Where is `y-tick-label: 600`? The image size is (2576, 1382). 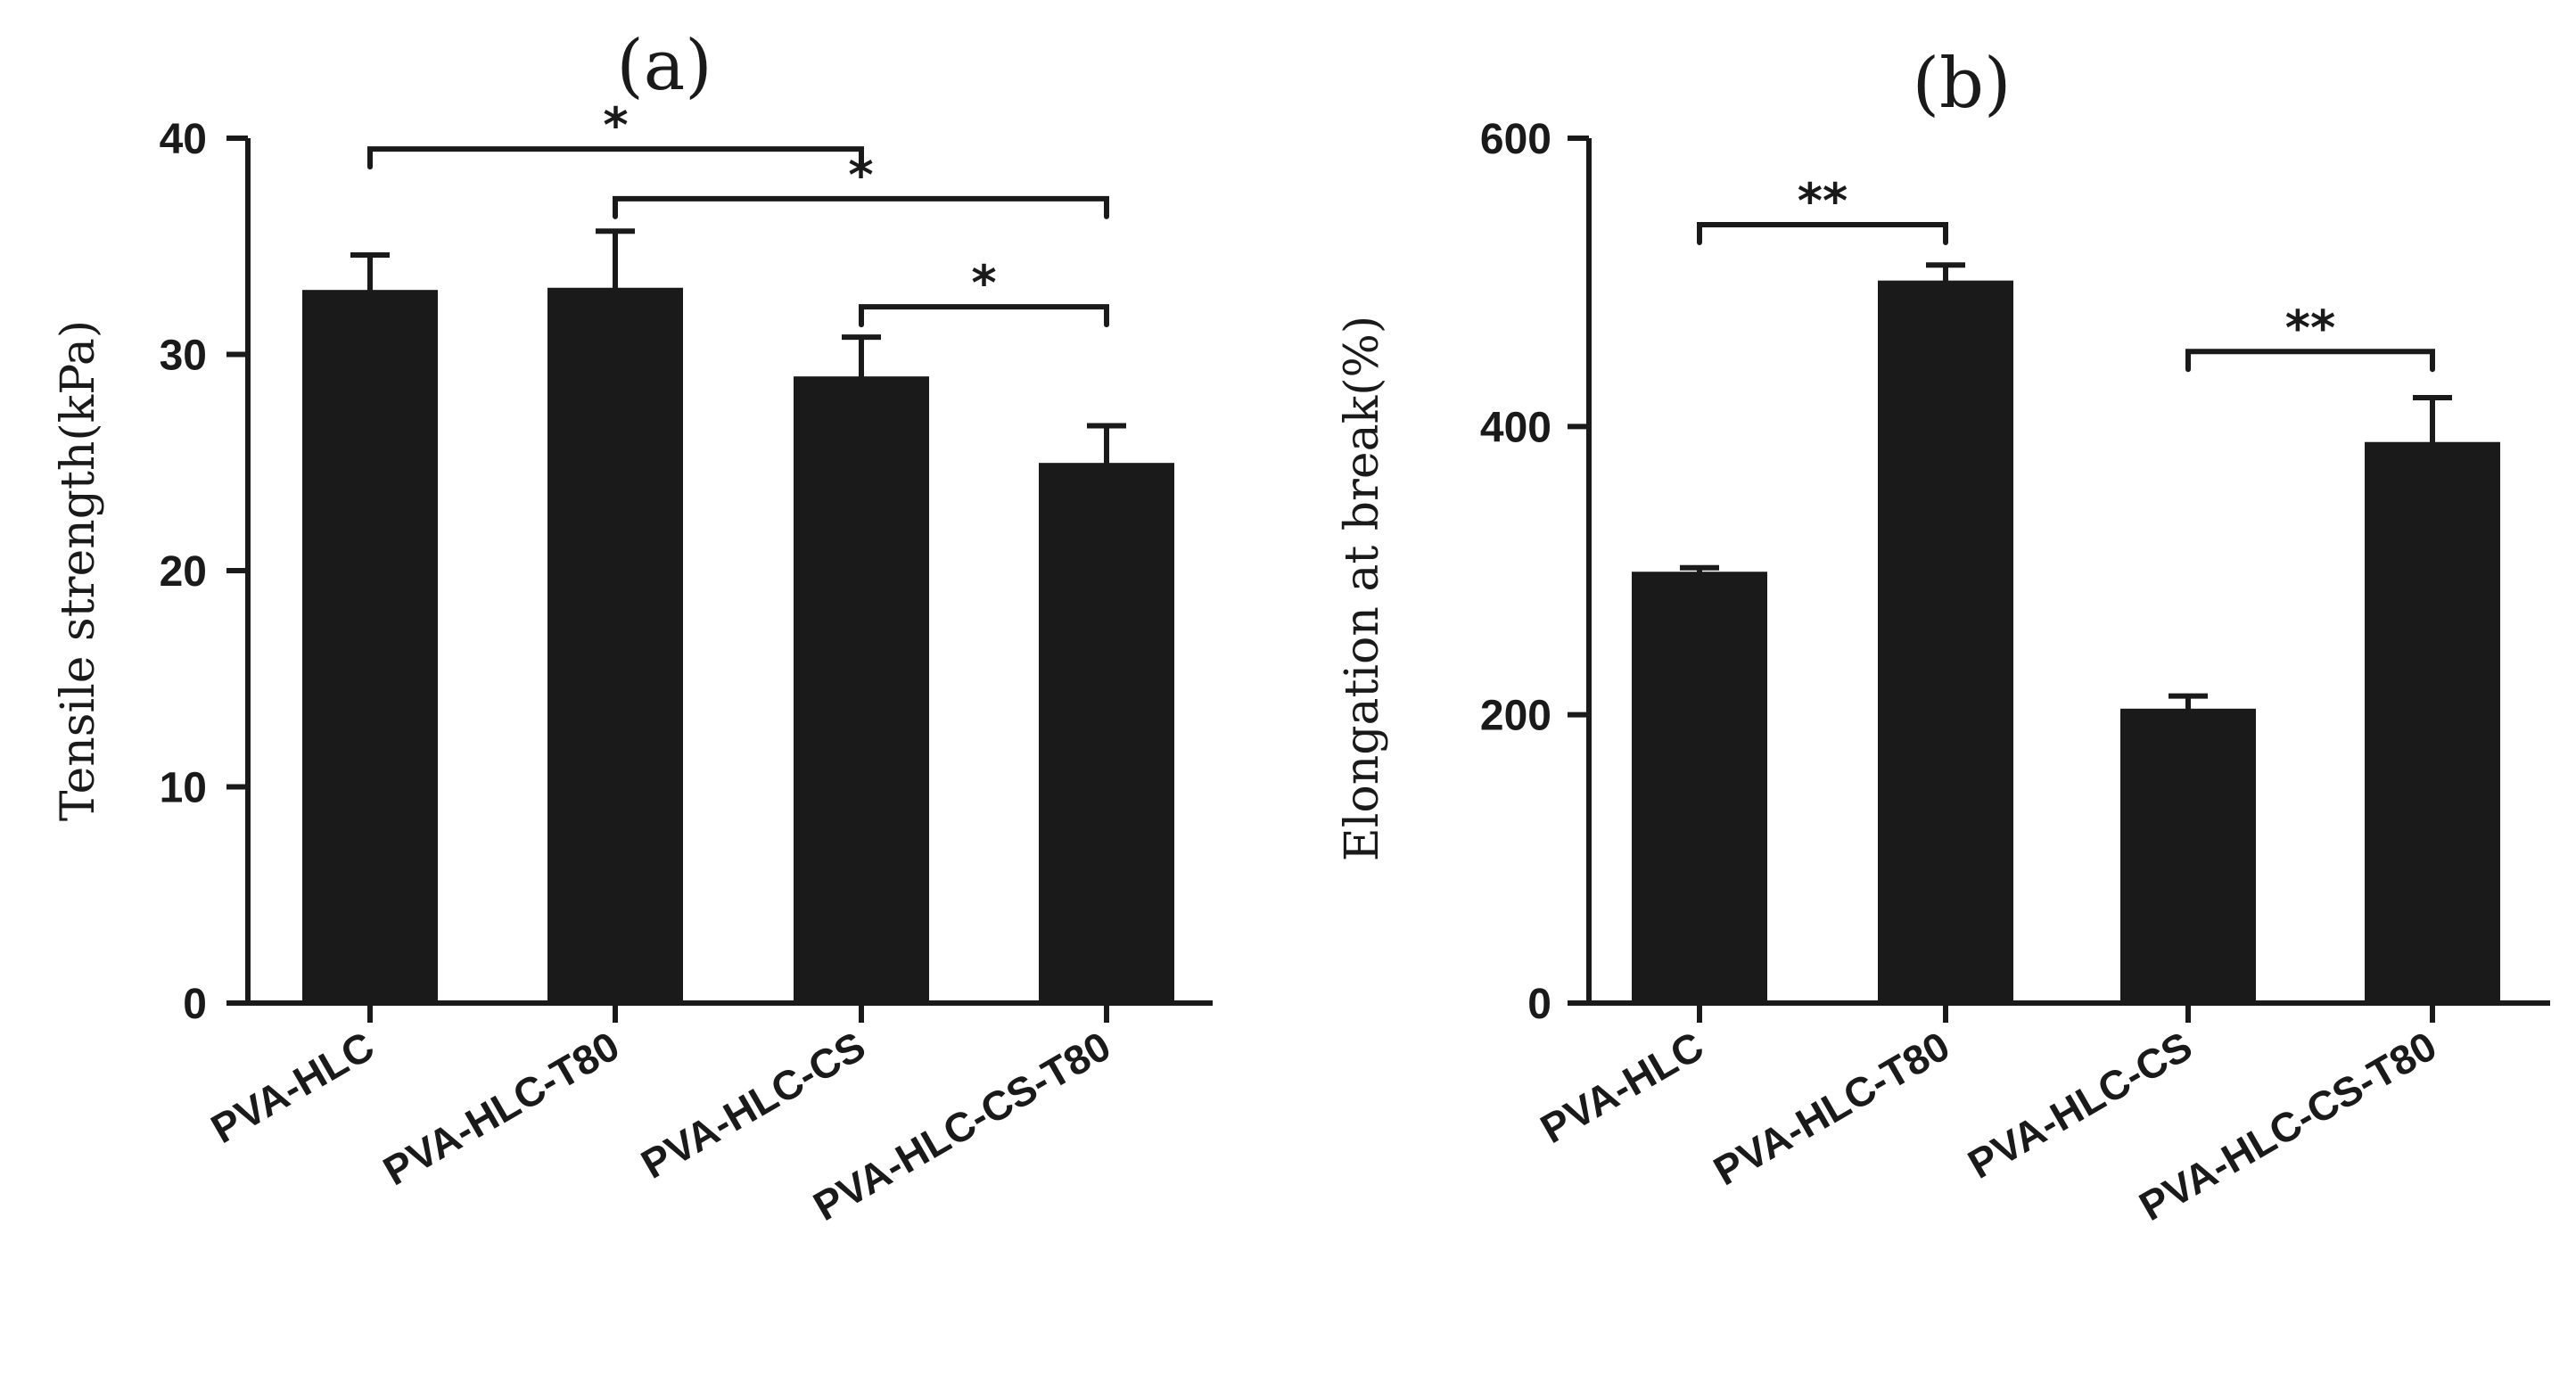
y-tick-label: 600 is located at coordinates (1515, 139).